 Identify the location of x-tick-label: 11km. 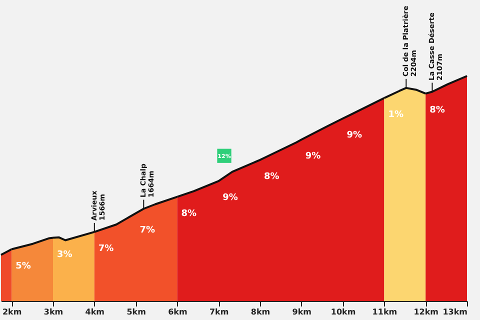
(385, 312).